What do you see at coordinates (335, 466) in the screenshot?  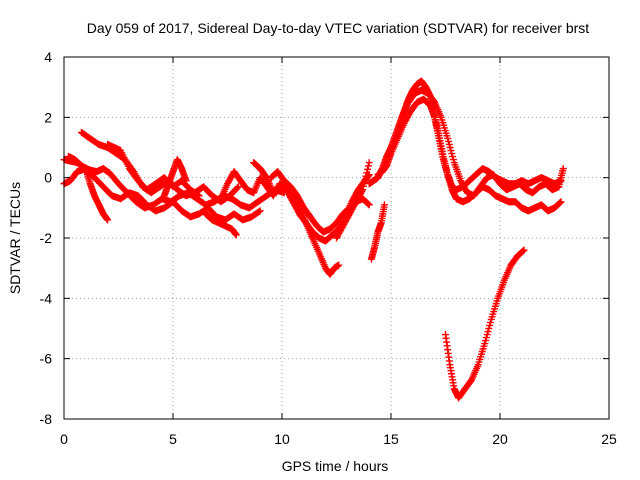 I see `x-axis-label: GPS time / hours` at bounding box center [335, 466].